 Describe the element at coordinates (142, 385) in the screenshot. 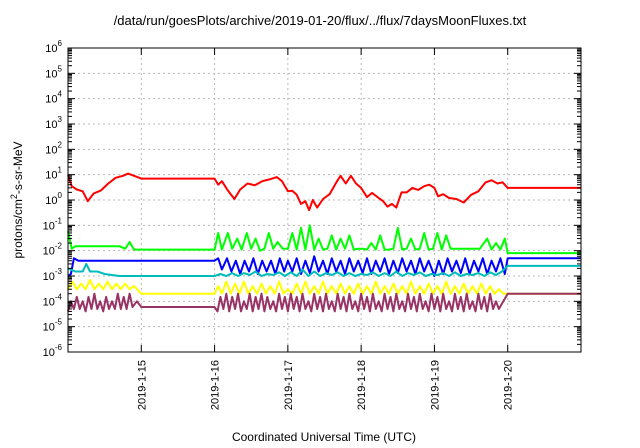

I see `x-tick-label: 2019-1-15` at that location.